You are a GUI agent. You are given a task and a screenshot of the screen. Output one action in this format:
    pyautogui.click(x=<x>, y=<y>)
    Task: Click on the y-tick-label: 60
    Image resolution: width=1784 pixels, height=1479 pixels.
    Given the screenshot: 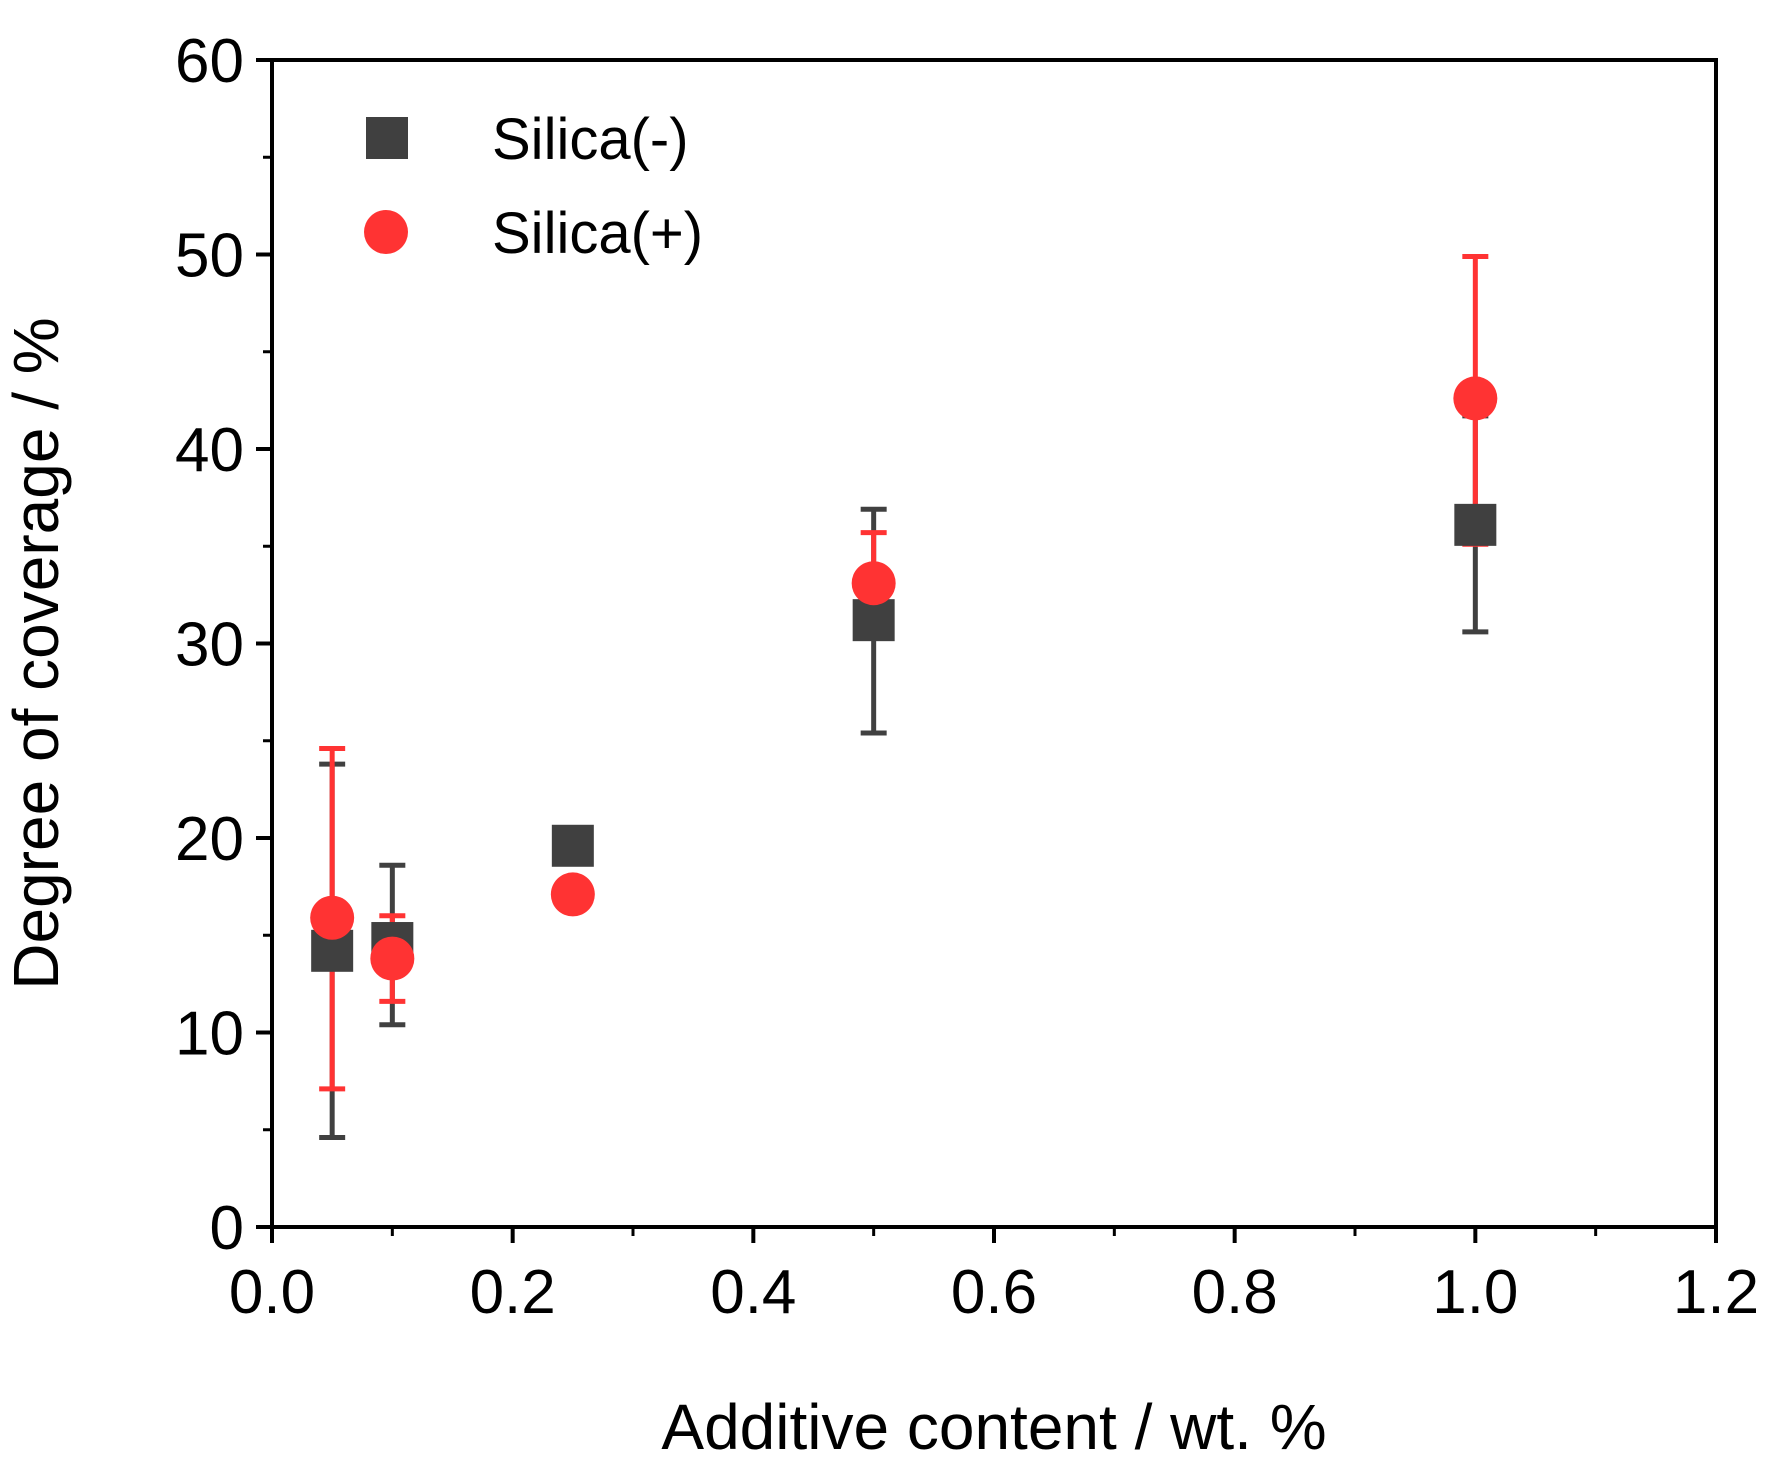 What is the action you would take?
    pyautogui.click(x=209, y=61)
    